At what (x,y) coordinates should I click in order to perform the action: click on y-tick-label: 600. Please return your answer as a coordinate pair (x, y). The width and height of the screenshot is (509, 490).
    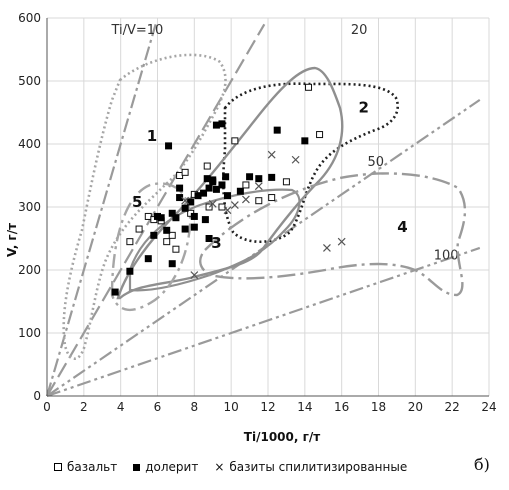
    Looking at the image, I should click on (29, 18).